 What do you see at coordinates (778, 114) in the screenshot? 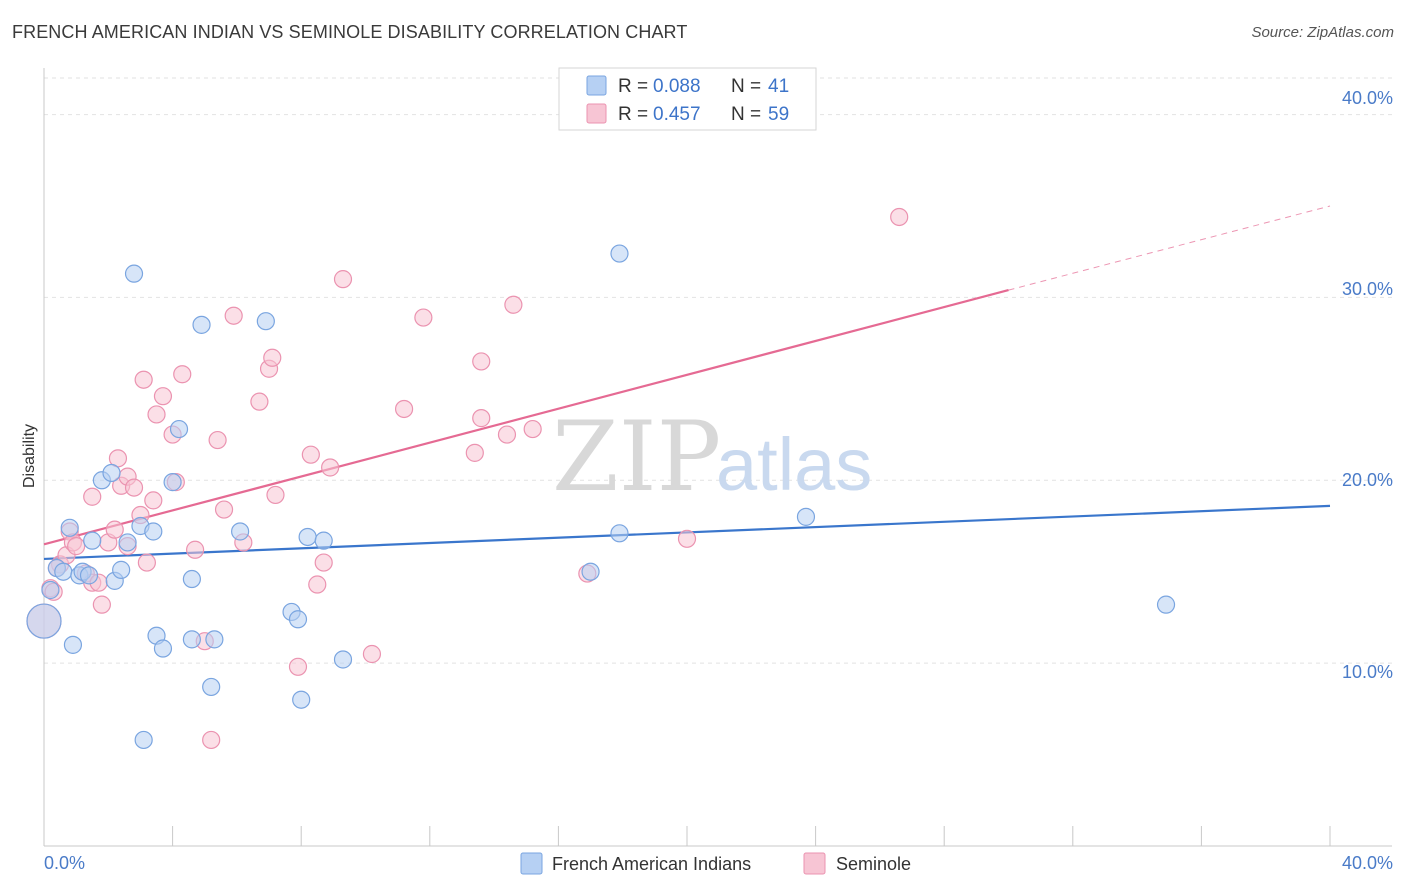
I see `legend-n-value-pink: 59` at bounding box center [778, 114].